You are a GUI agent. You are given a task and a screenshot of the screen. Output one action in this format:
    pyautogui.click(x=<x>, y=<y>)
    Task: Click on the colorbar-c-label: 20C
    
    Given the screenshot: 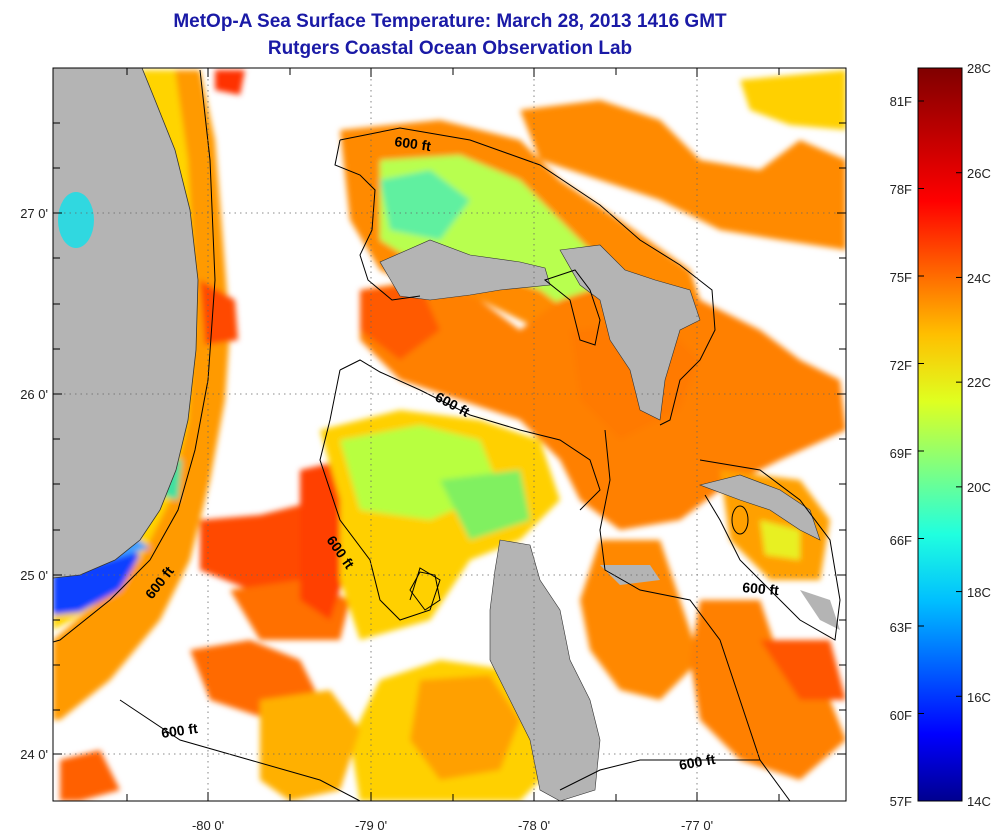 What is the action you would take?
    pyautogui.click(x=979, y=487)
    